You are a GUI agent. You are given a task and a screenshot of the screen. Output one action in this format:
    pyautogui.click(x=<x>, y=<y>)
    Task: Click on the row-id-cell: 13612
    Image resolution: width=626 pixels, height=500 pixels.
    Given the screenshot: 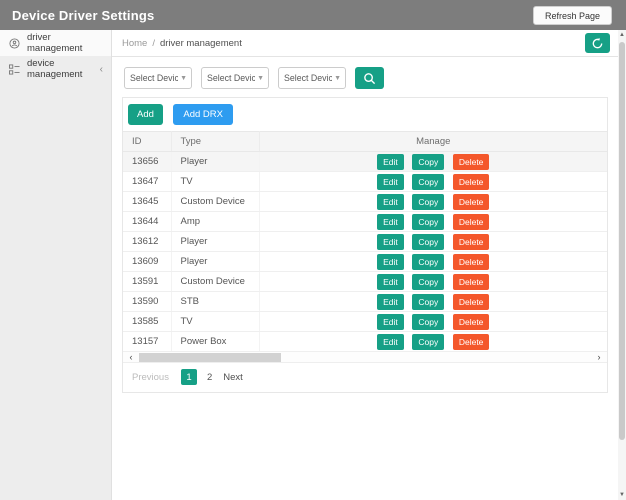 What is the action you would take?
    pyautogui.click(x=147, y=241)
    